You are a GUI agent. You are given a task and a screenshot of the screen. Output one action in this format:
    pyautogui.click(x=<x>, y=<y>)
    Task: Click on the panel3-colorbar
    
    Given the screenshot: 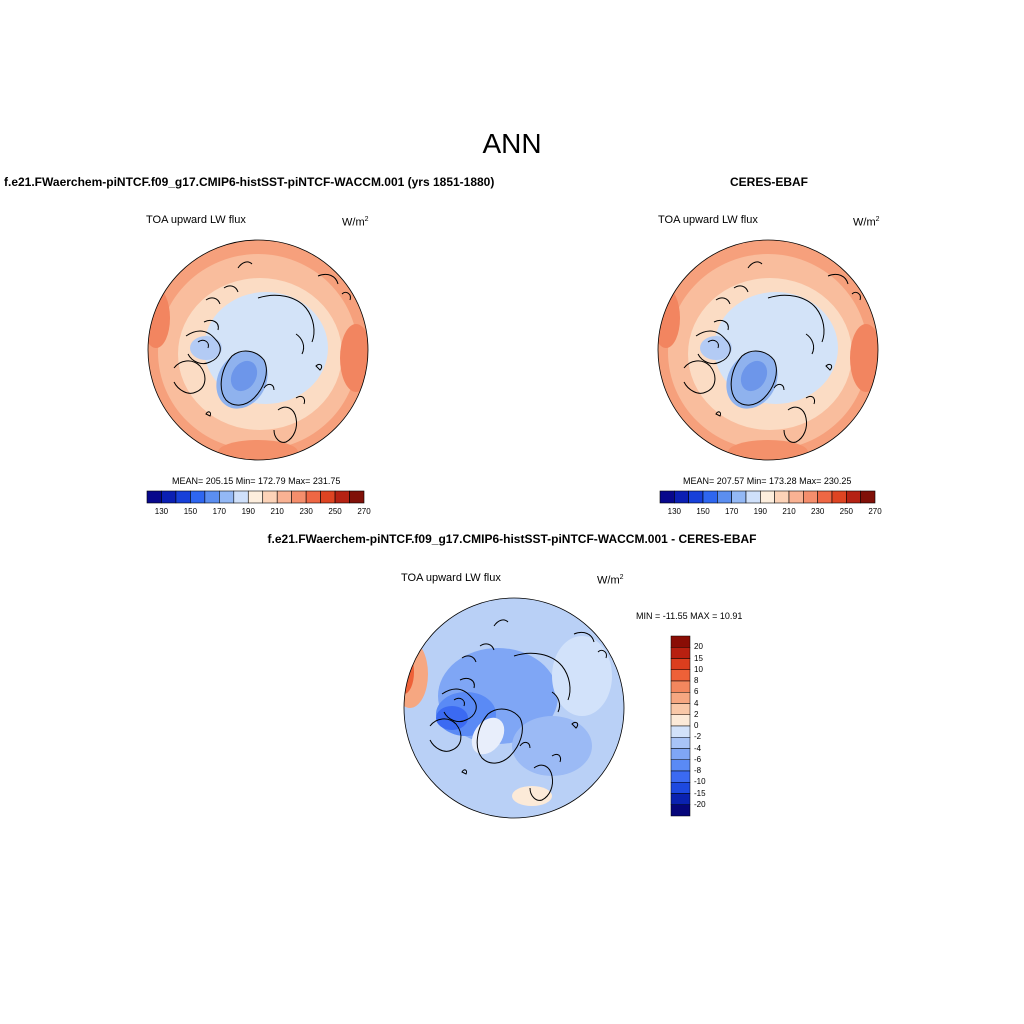 What is the action you would take?
    pyautogui.click(x=680, y=726)
    